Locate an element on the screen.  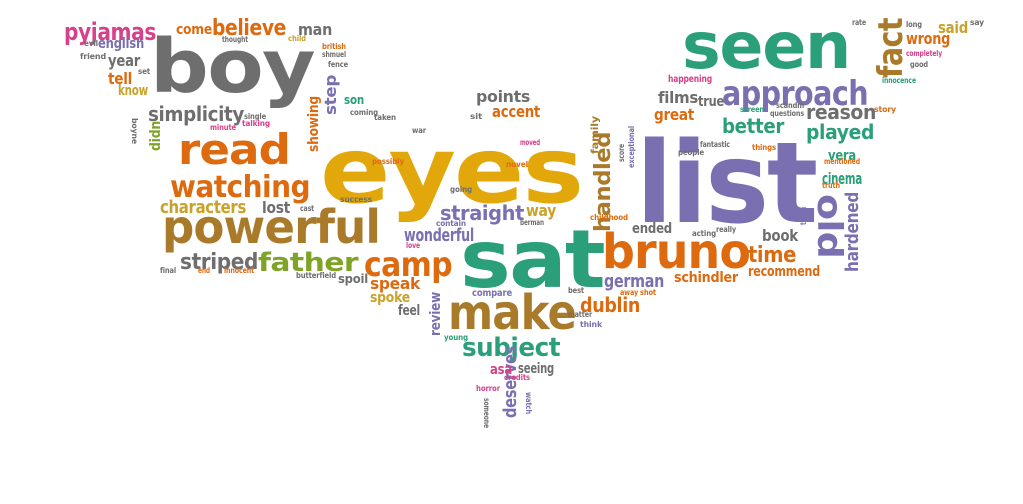
word-family: family is located at coordinates (595, 134).